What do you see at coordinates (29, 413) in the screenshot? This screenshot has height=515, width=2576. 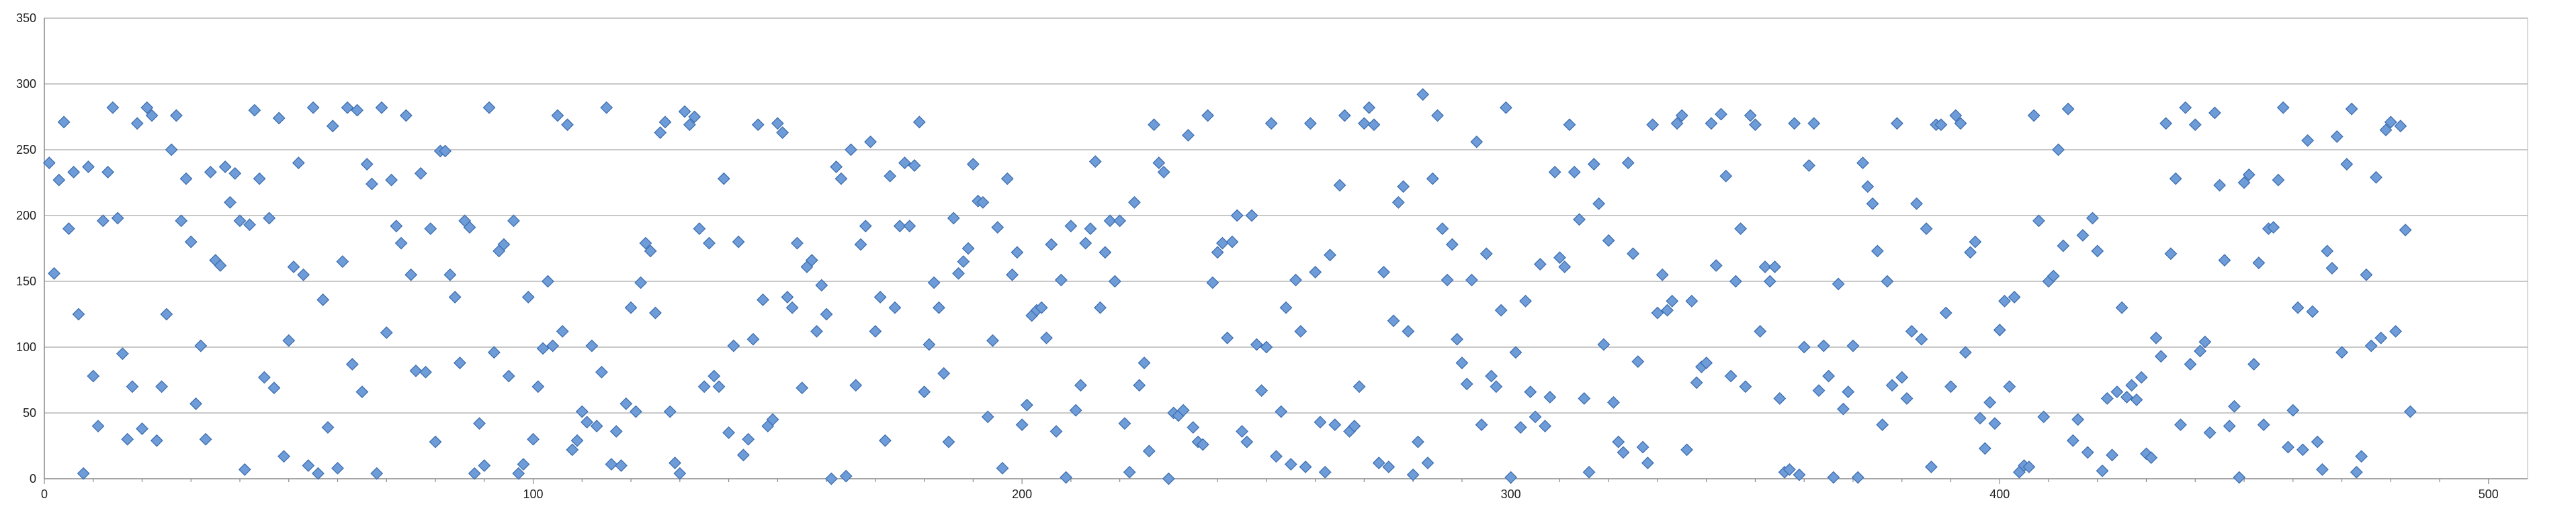 I see `y-tick-label: 50` at bounding box center [29, 413].